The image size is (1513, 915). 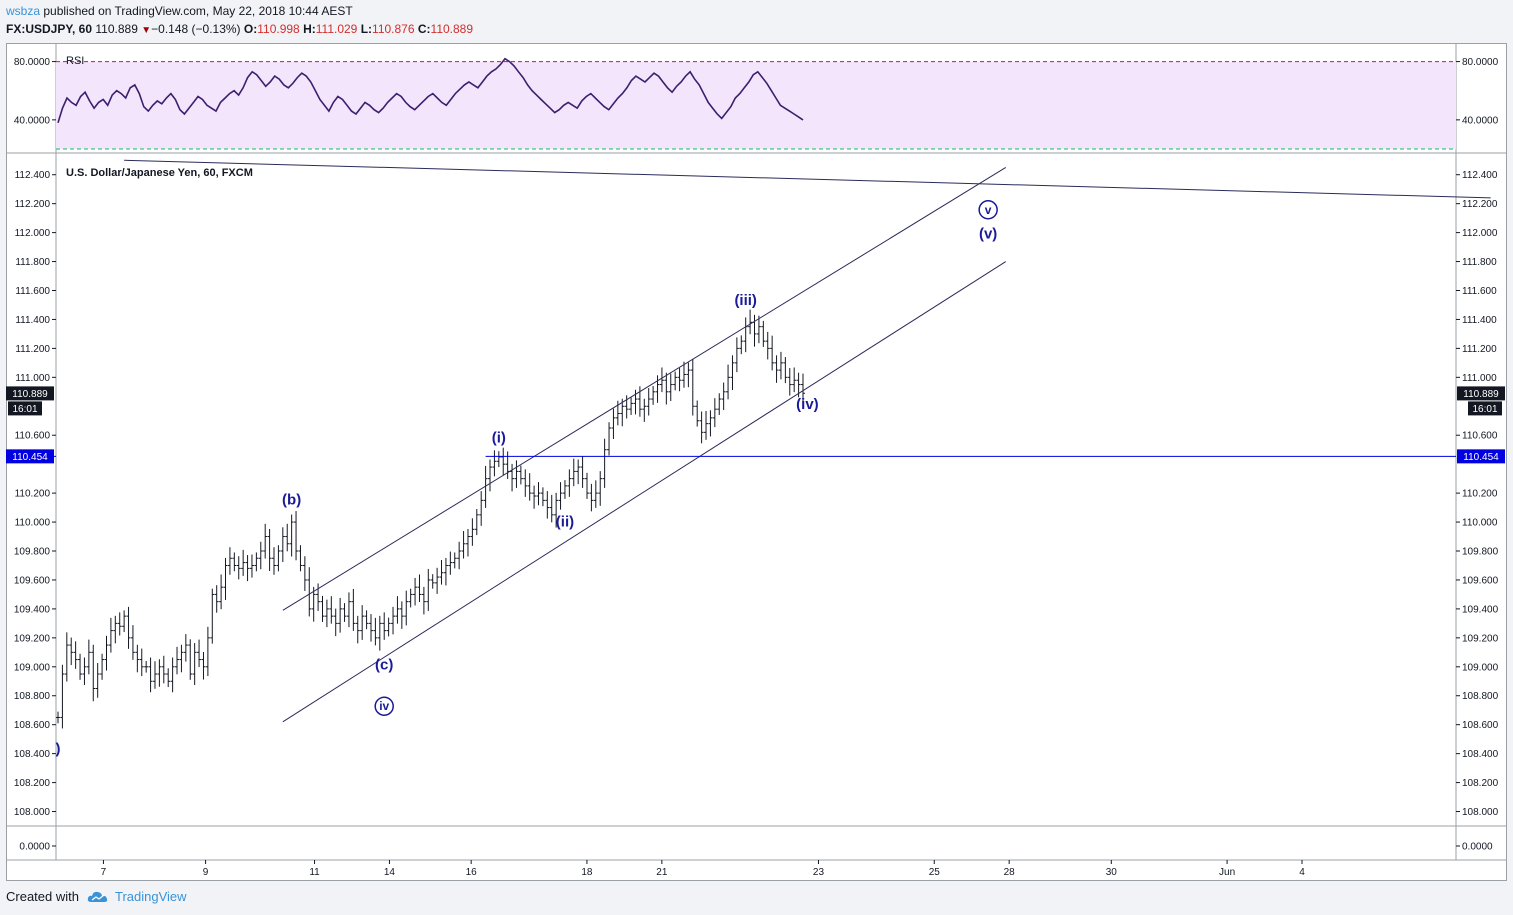 I want to click on wave-label: ), so click(x=58, y=749).